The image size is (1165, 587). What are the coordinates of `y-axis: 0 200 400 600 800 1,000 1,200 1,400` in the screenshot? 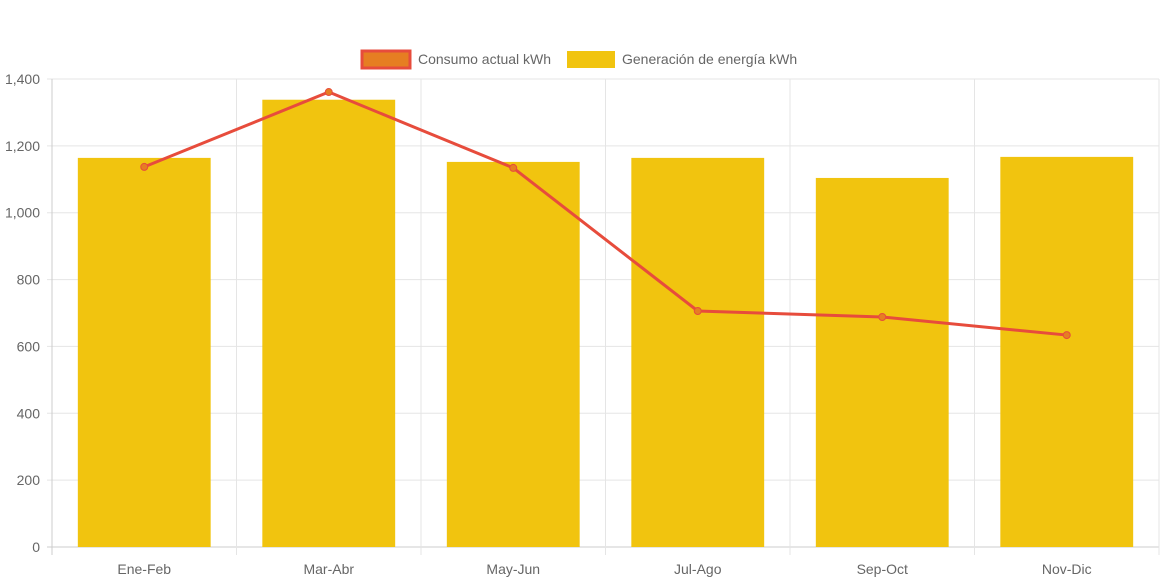 It's located at (22, 313).